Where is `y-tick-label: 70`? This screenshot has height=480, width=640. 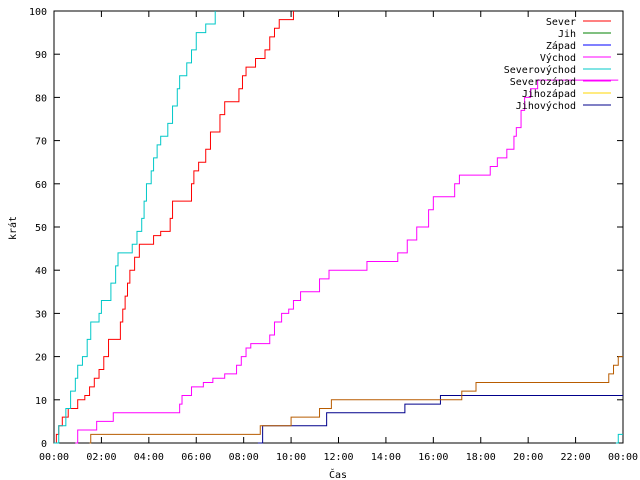
y-tick-label: 70 is located at coordinates (41, 142).